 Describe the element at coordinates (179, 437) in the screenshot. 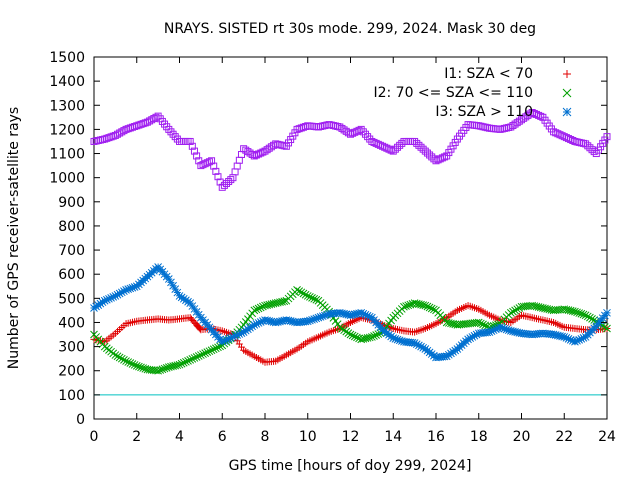

I see `x-tick-label: 4` at that location.